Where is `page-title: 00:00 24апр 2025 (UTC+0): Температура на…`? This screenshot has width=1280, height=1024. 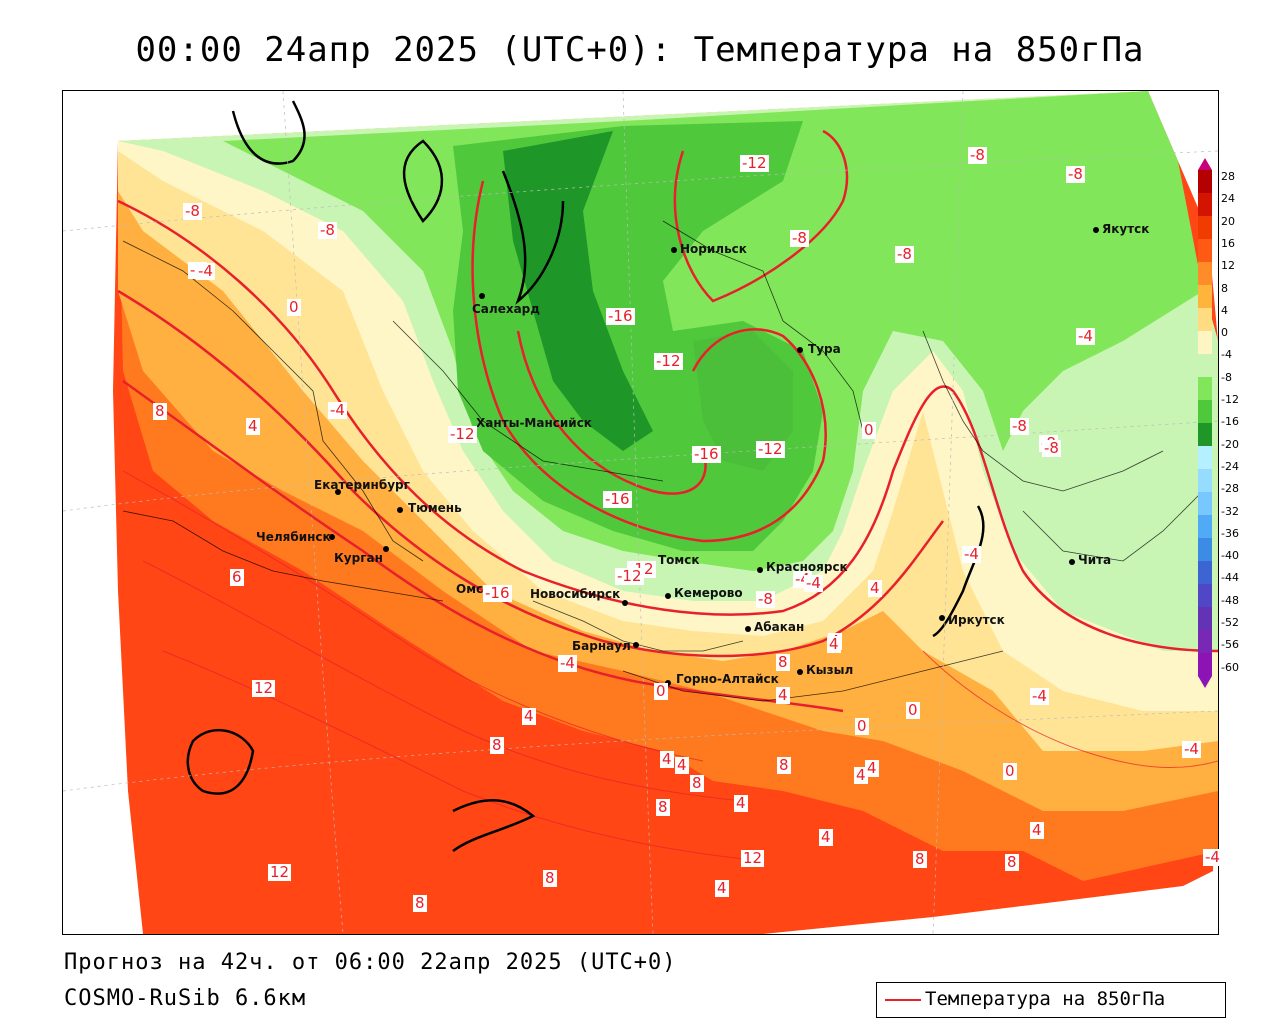 page-title: 00:00 24апр 2025 (UTC+0): Температура на… is located at coordinates (640, 50).